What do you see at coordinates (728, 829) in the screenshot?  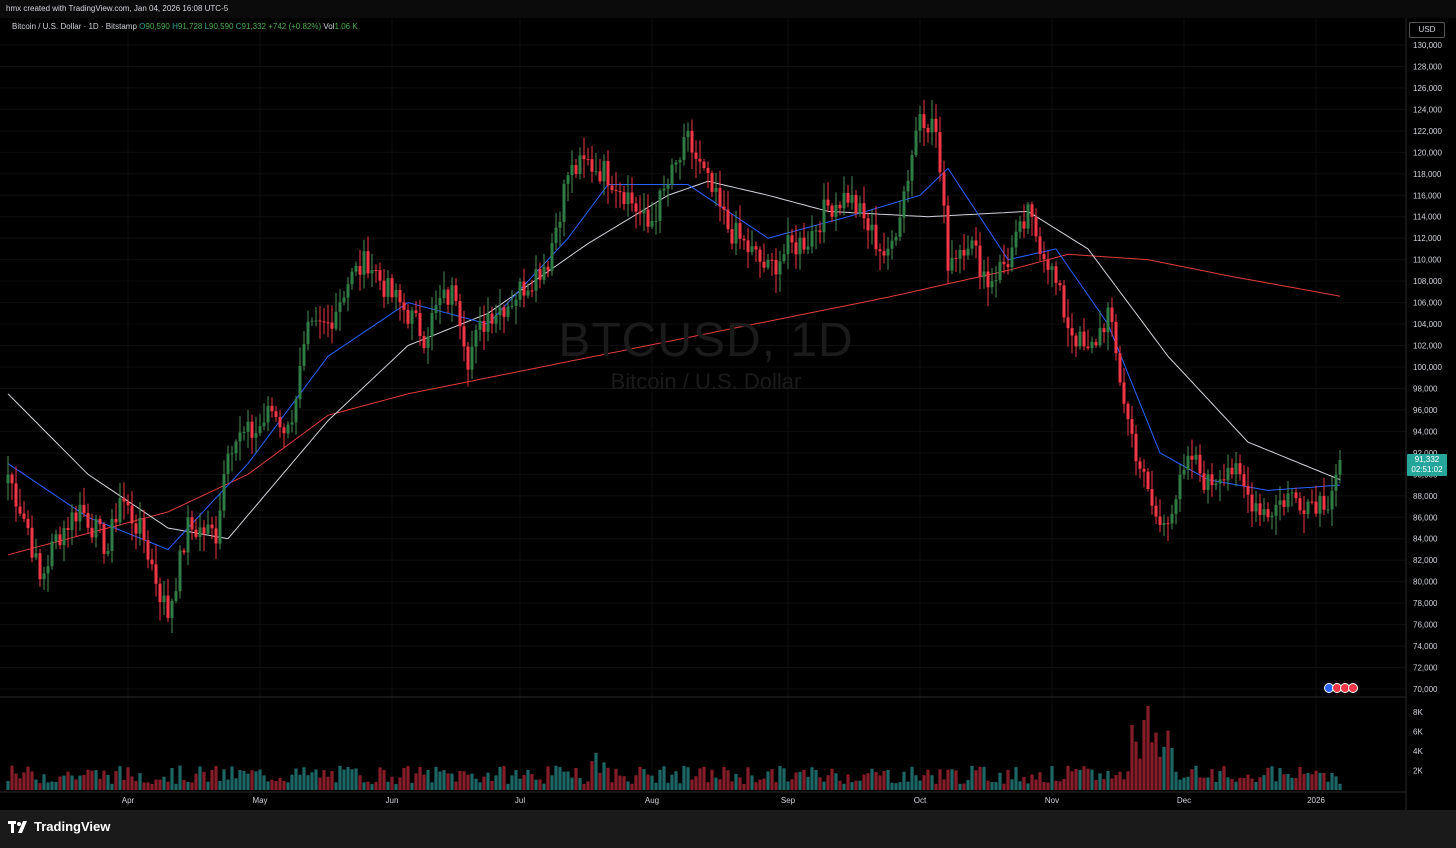 I see `footer-bar` at bounding box center [728, 829].